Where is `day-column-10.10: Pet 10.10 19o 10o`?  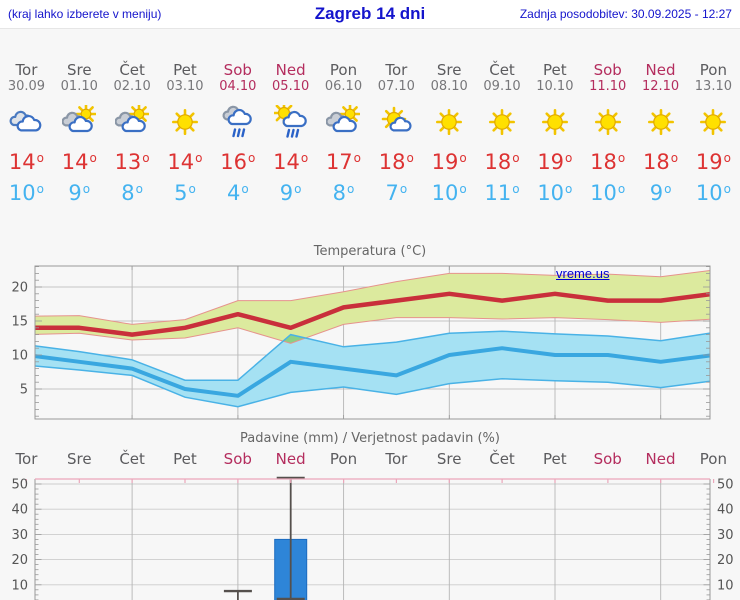 day-column-10.10: Pet 10.10 19o 10o is located at coordinates (554, 133).